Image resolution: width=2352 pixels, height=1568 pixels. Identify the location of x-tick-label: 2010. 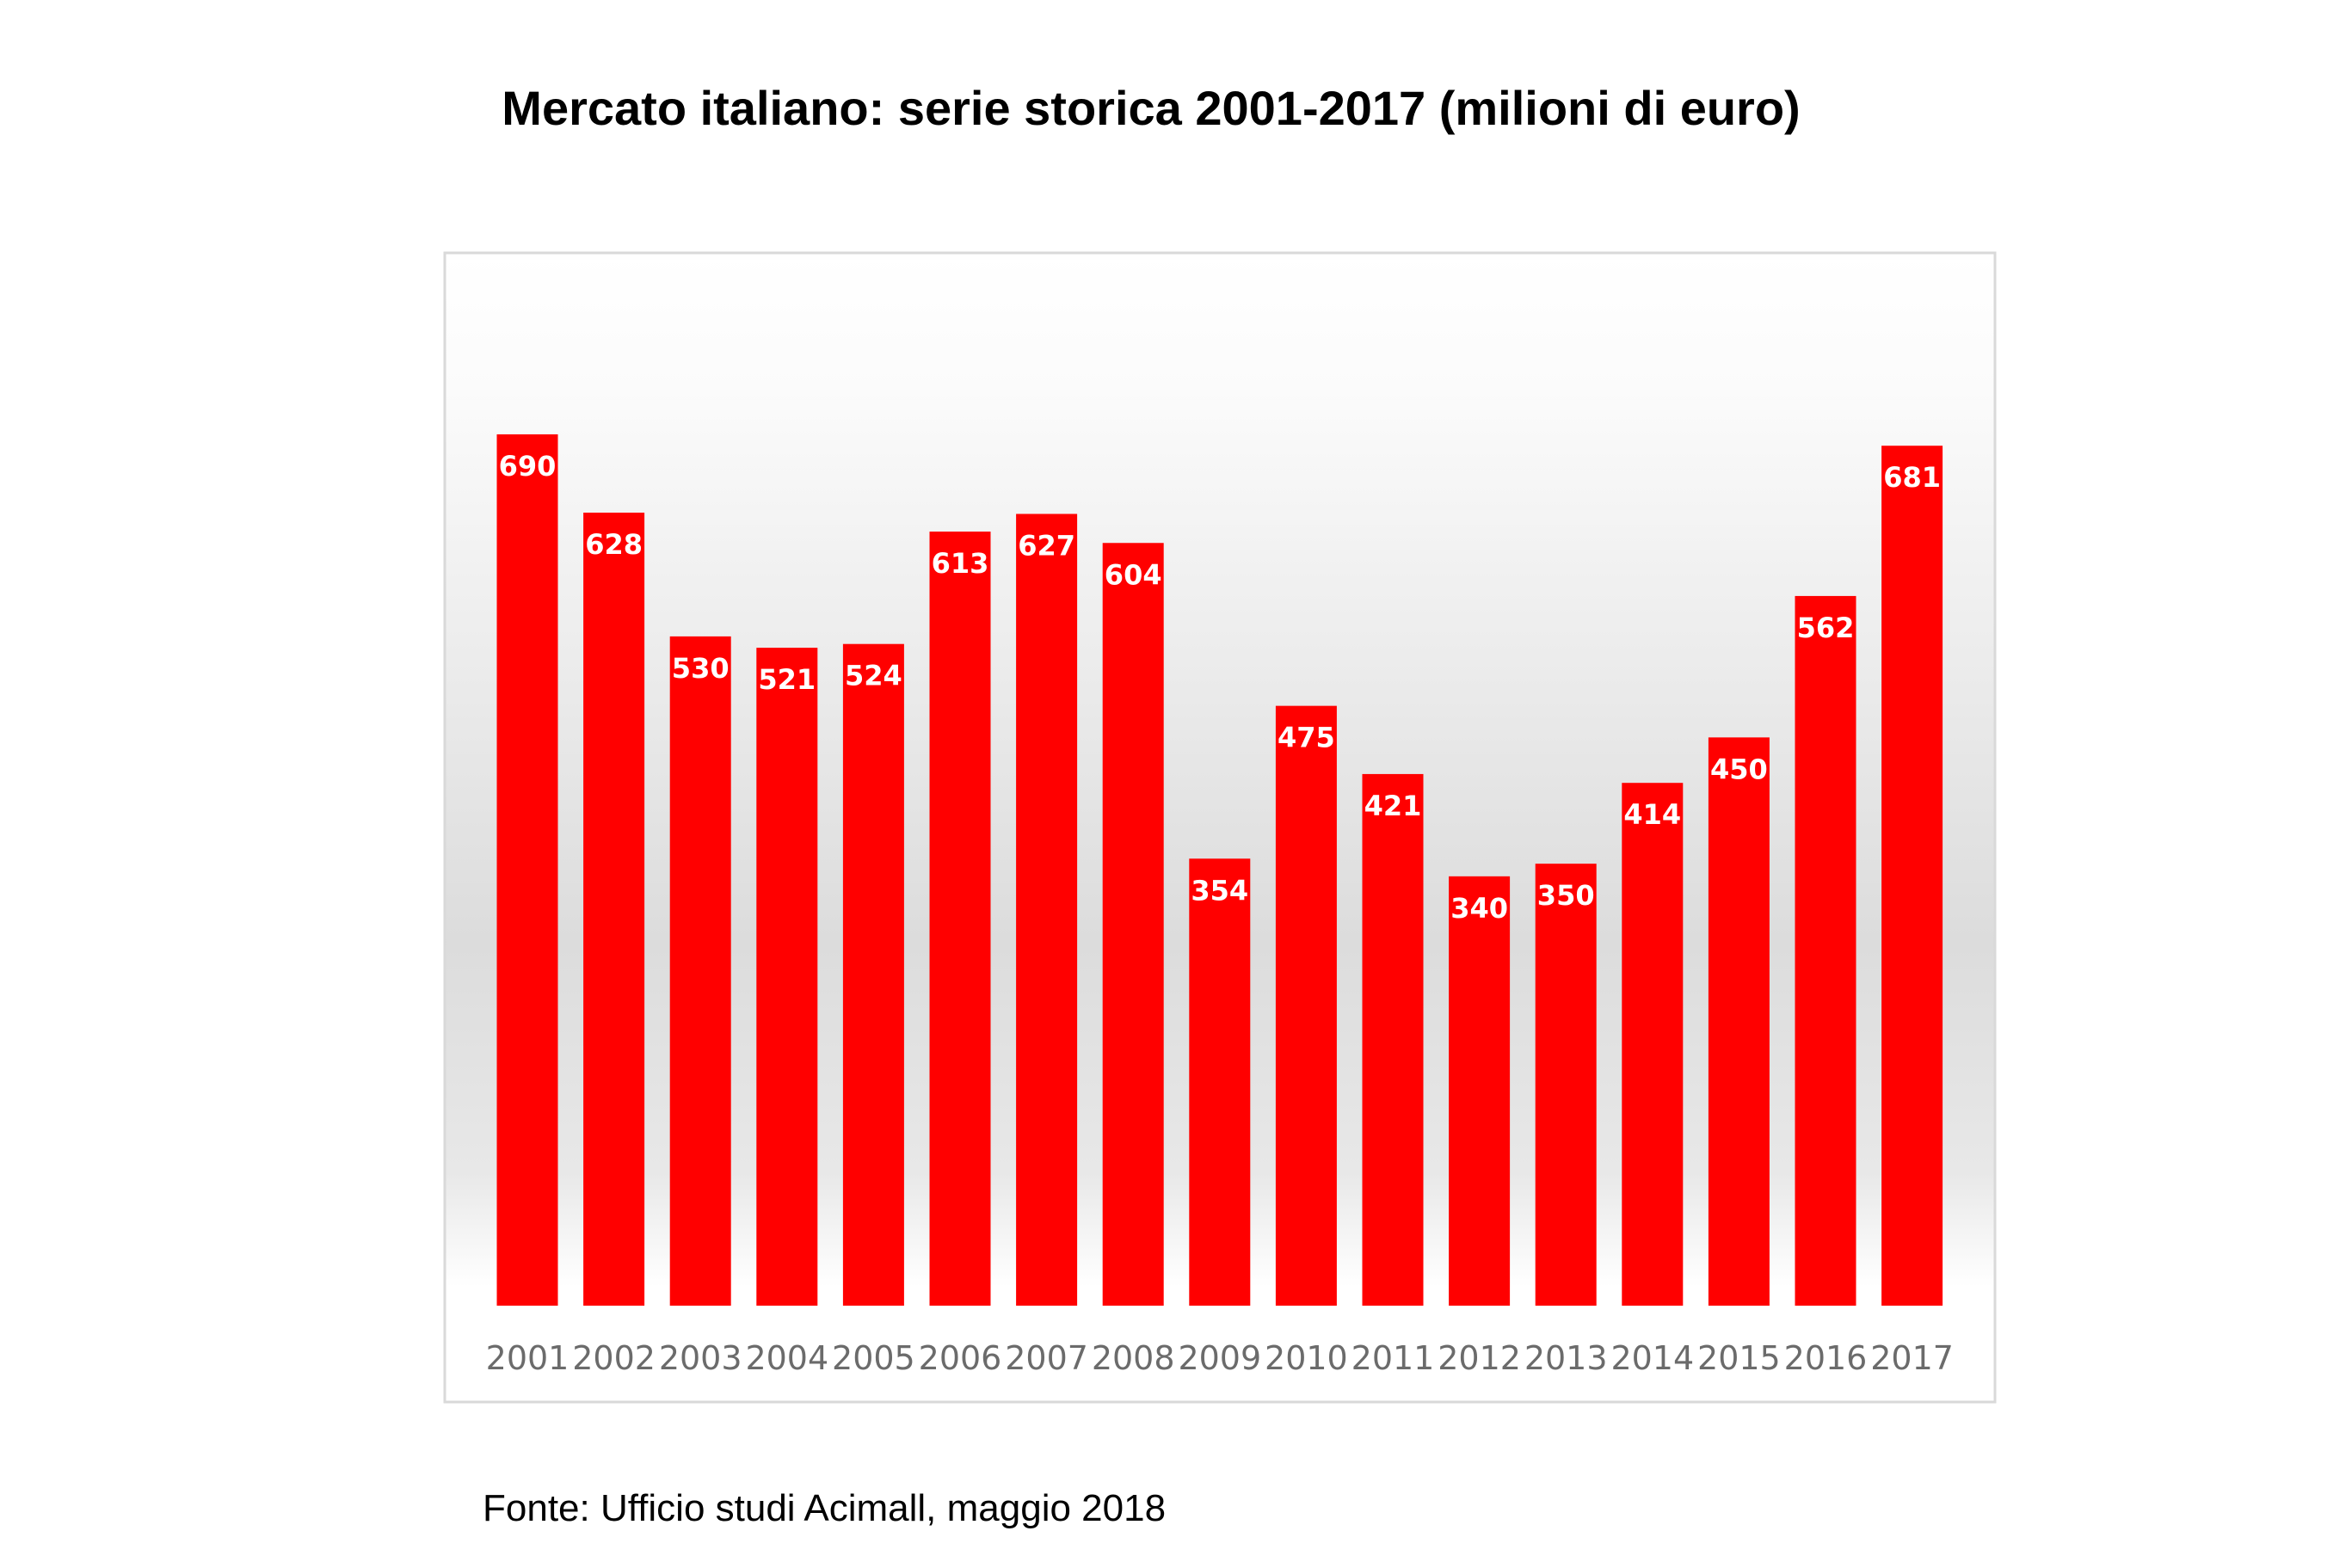
(1306, 1358).